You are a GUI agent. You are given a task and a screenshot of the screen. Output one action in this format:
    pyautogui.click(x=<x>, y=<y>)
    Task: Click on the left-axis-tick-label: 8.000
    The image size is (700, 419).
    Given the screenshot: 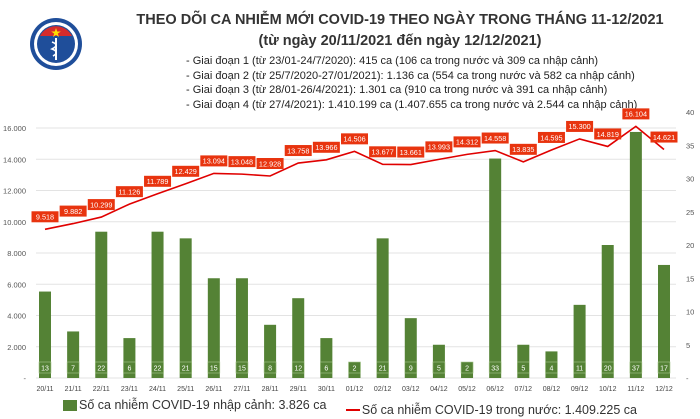 What is the action you would take?
    pyautogui.click(x=16, y=253)
    